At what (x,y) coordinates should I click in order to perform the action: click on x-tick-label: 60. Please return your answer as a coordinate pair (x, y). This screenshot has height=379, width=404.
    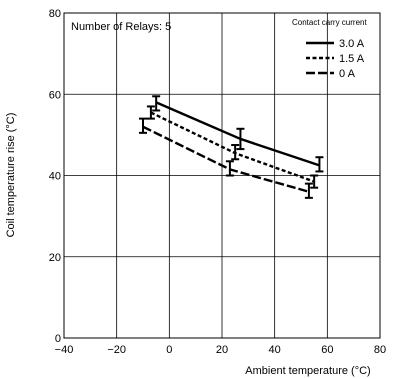
    Looking at the image, I should click on (327, 350).